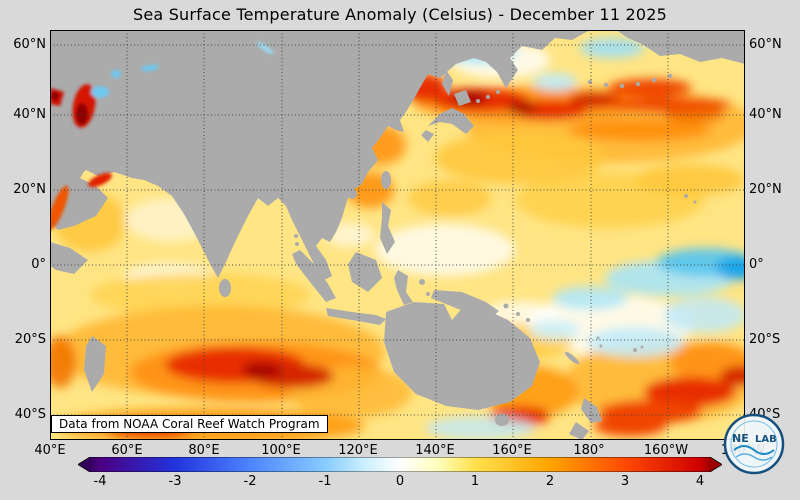  I want to click on land-borneo, so click(365, 272).